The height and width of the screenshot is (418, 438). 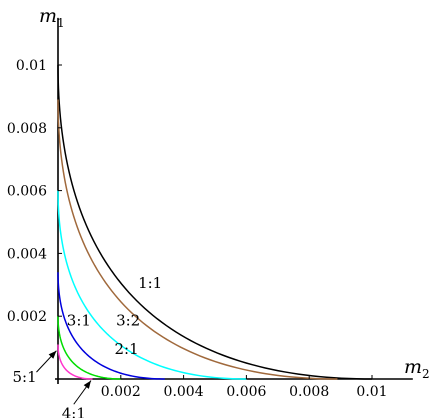 What do you see at coordinates (27, 254) in the screenshot?
I see `y-tick-label-1: 0.004` at bounding box center [27, 254].